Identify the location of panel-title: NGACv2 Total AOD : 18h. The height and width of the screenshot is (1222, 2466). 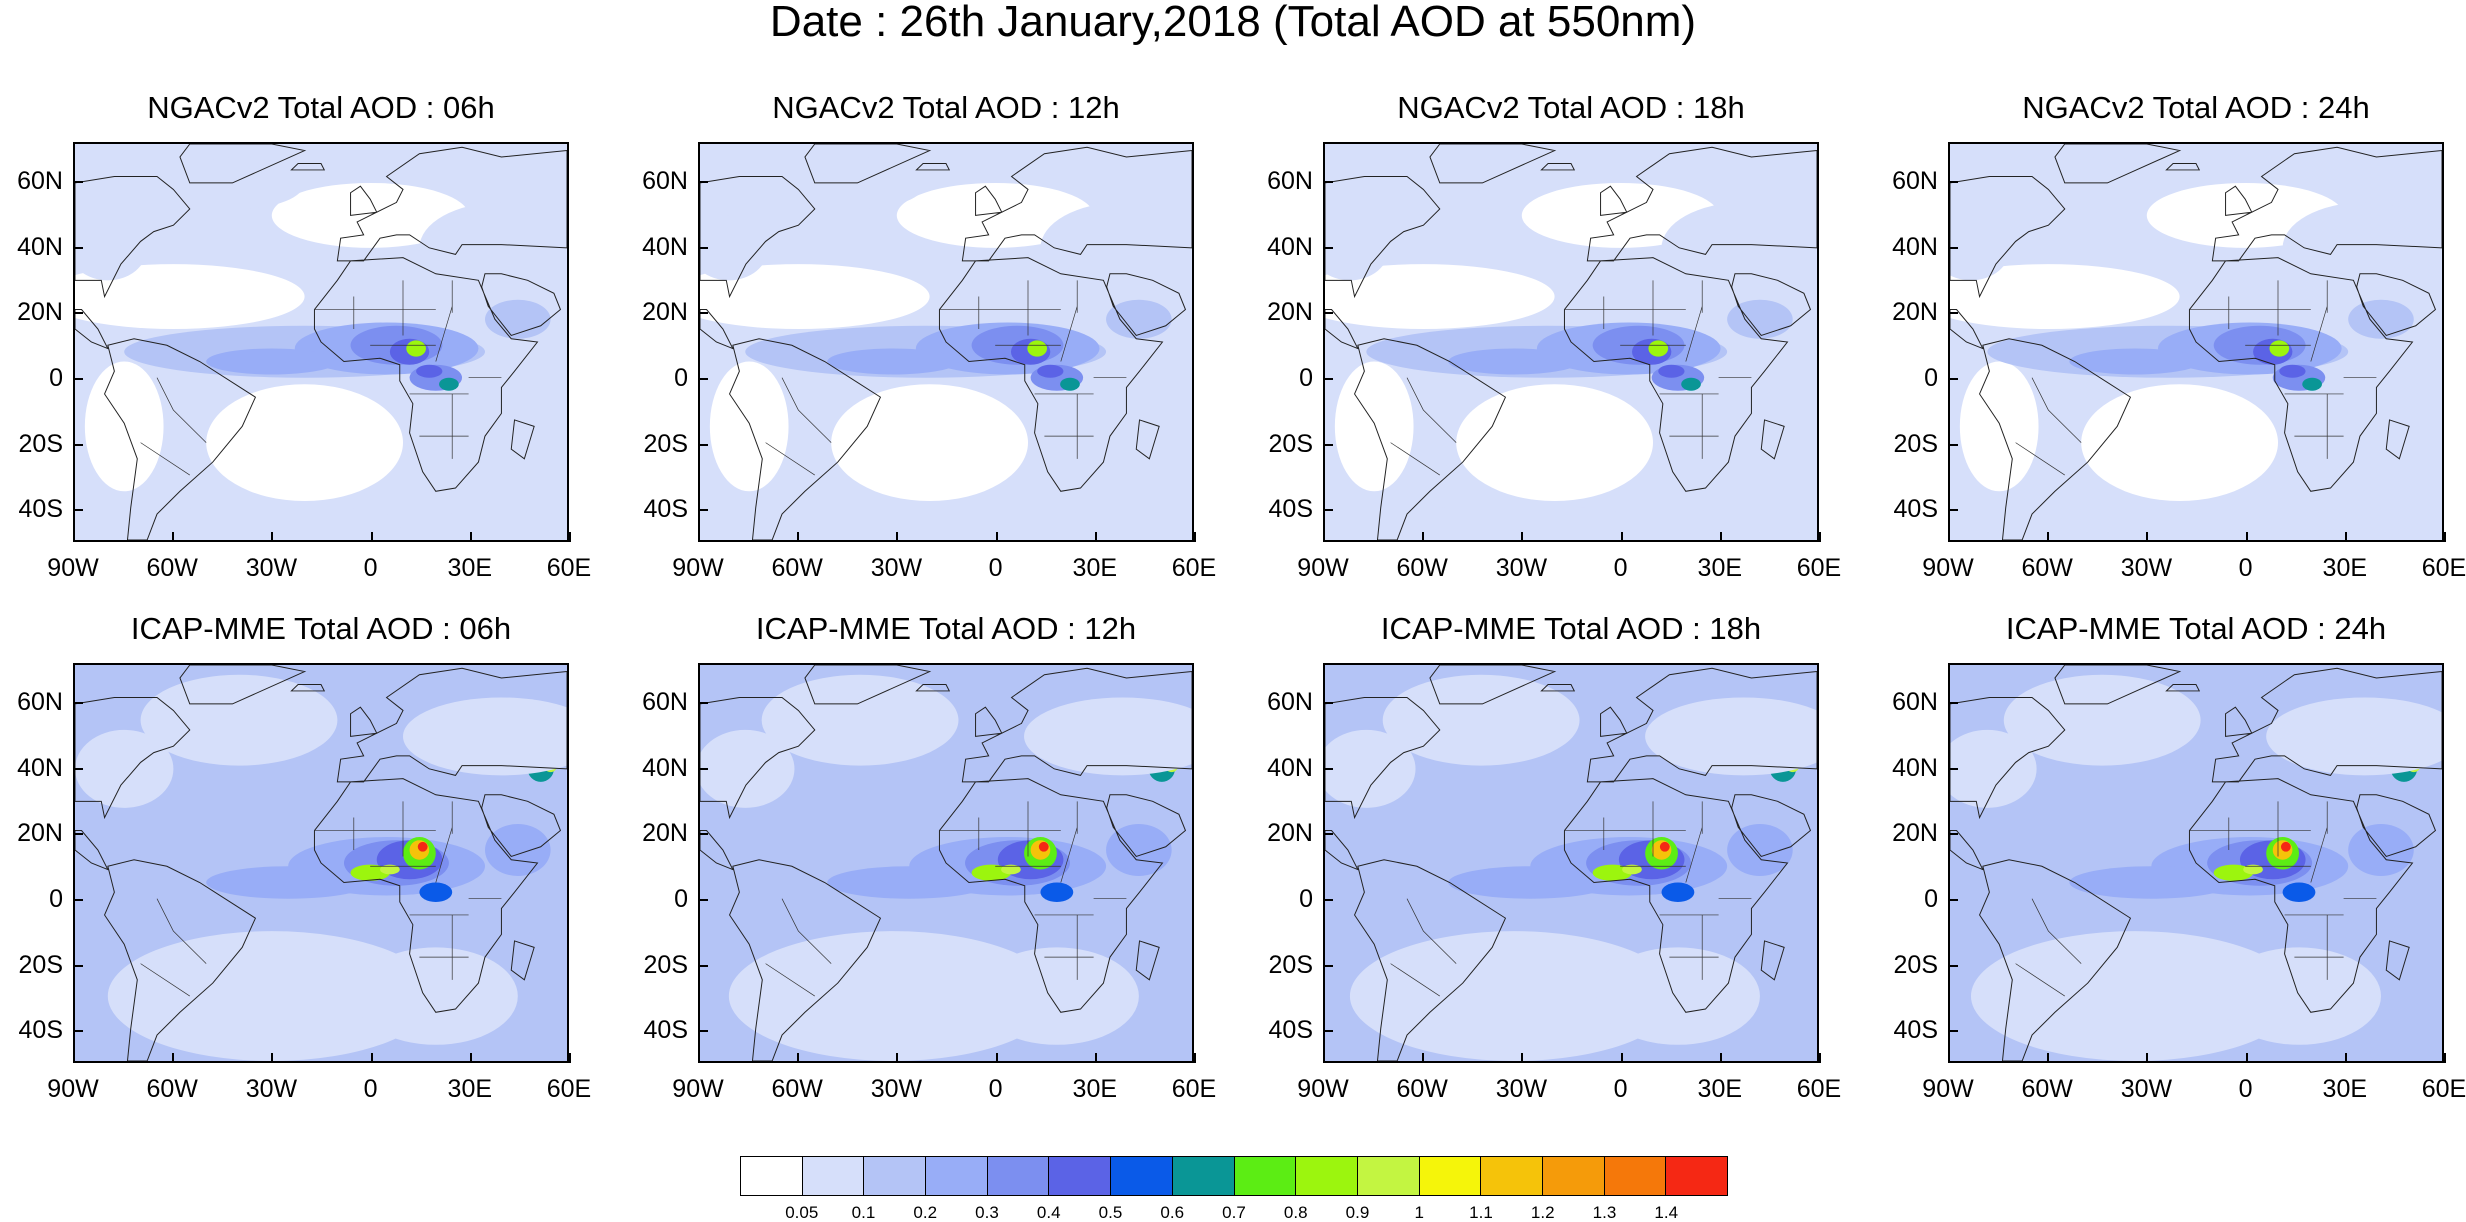
(1571, 107).